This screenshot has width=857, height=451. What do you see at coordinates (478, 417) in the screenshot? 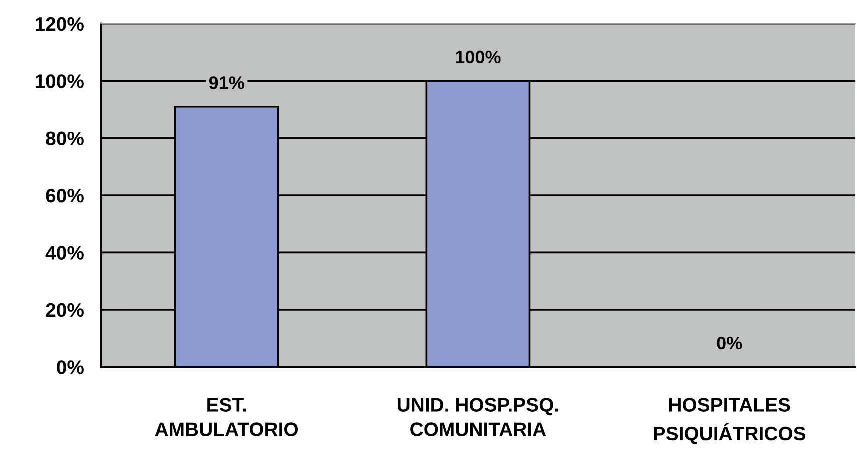
I see `x-tick-label: UNID. HOSP.PSQ. COMUNITARIA` at bounding box center [478, 417].